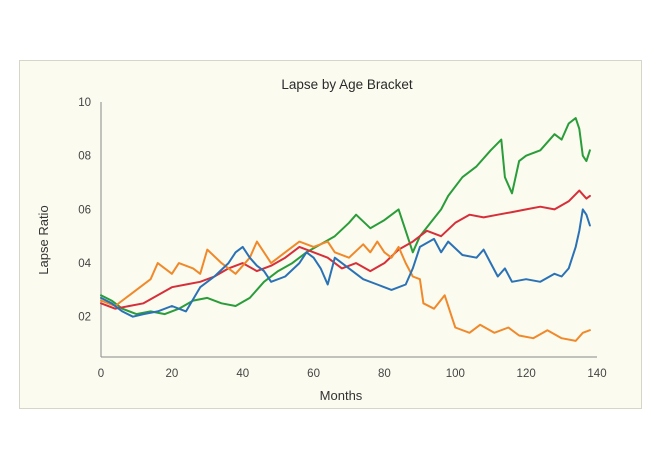 The width and height of the screenshot is (668, 465). What do you see at coordinates (84, 157) in the screenshot?
I see `y-tick-label: 08` at bounding box center [84, 157].